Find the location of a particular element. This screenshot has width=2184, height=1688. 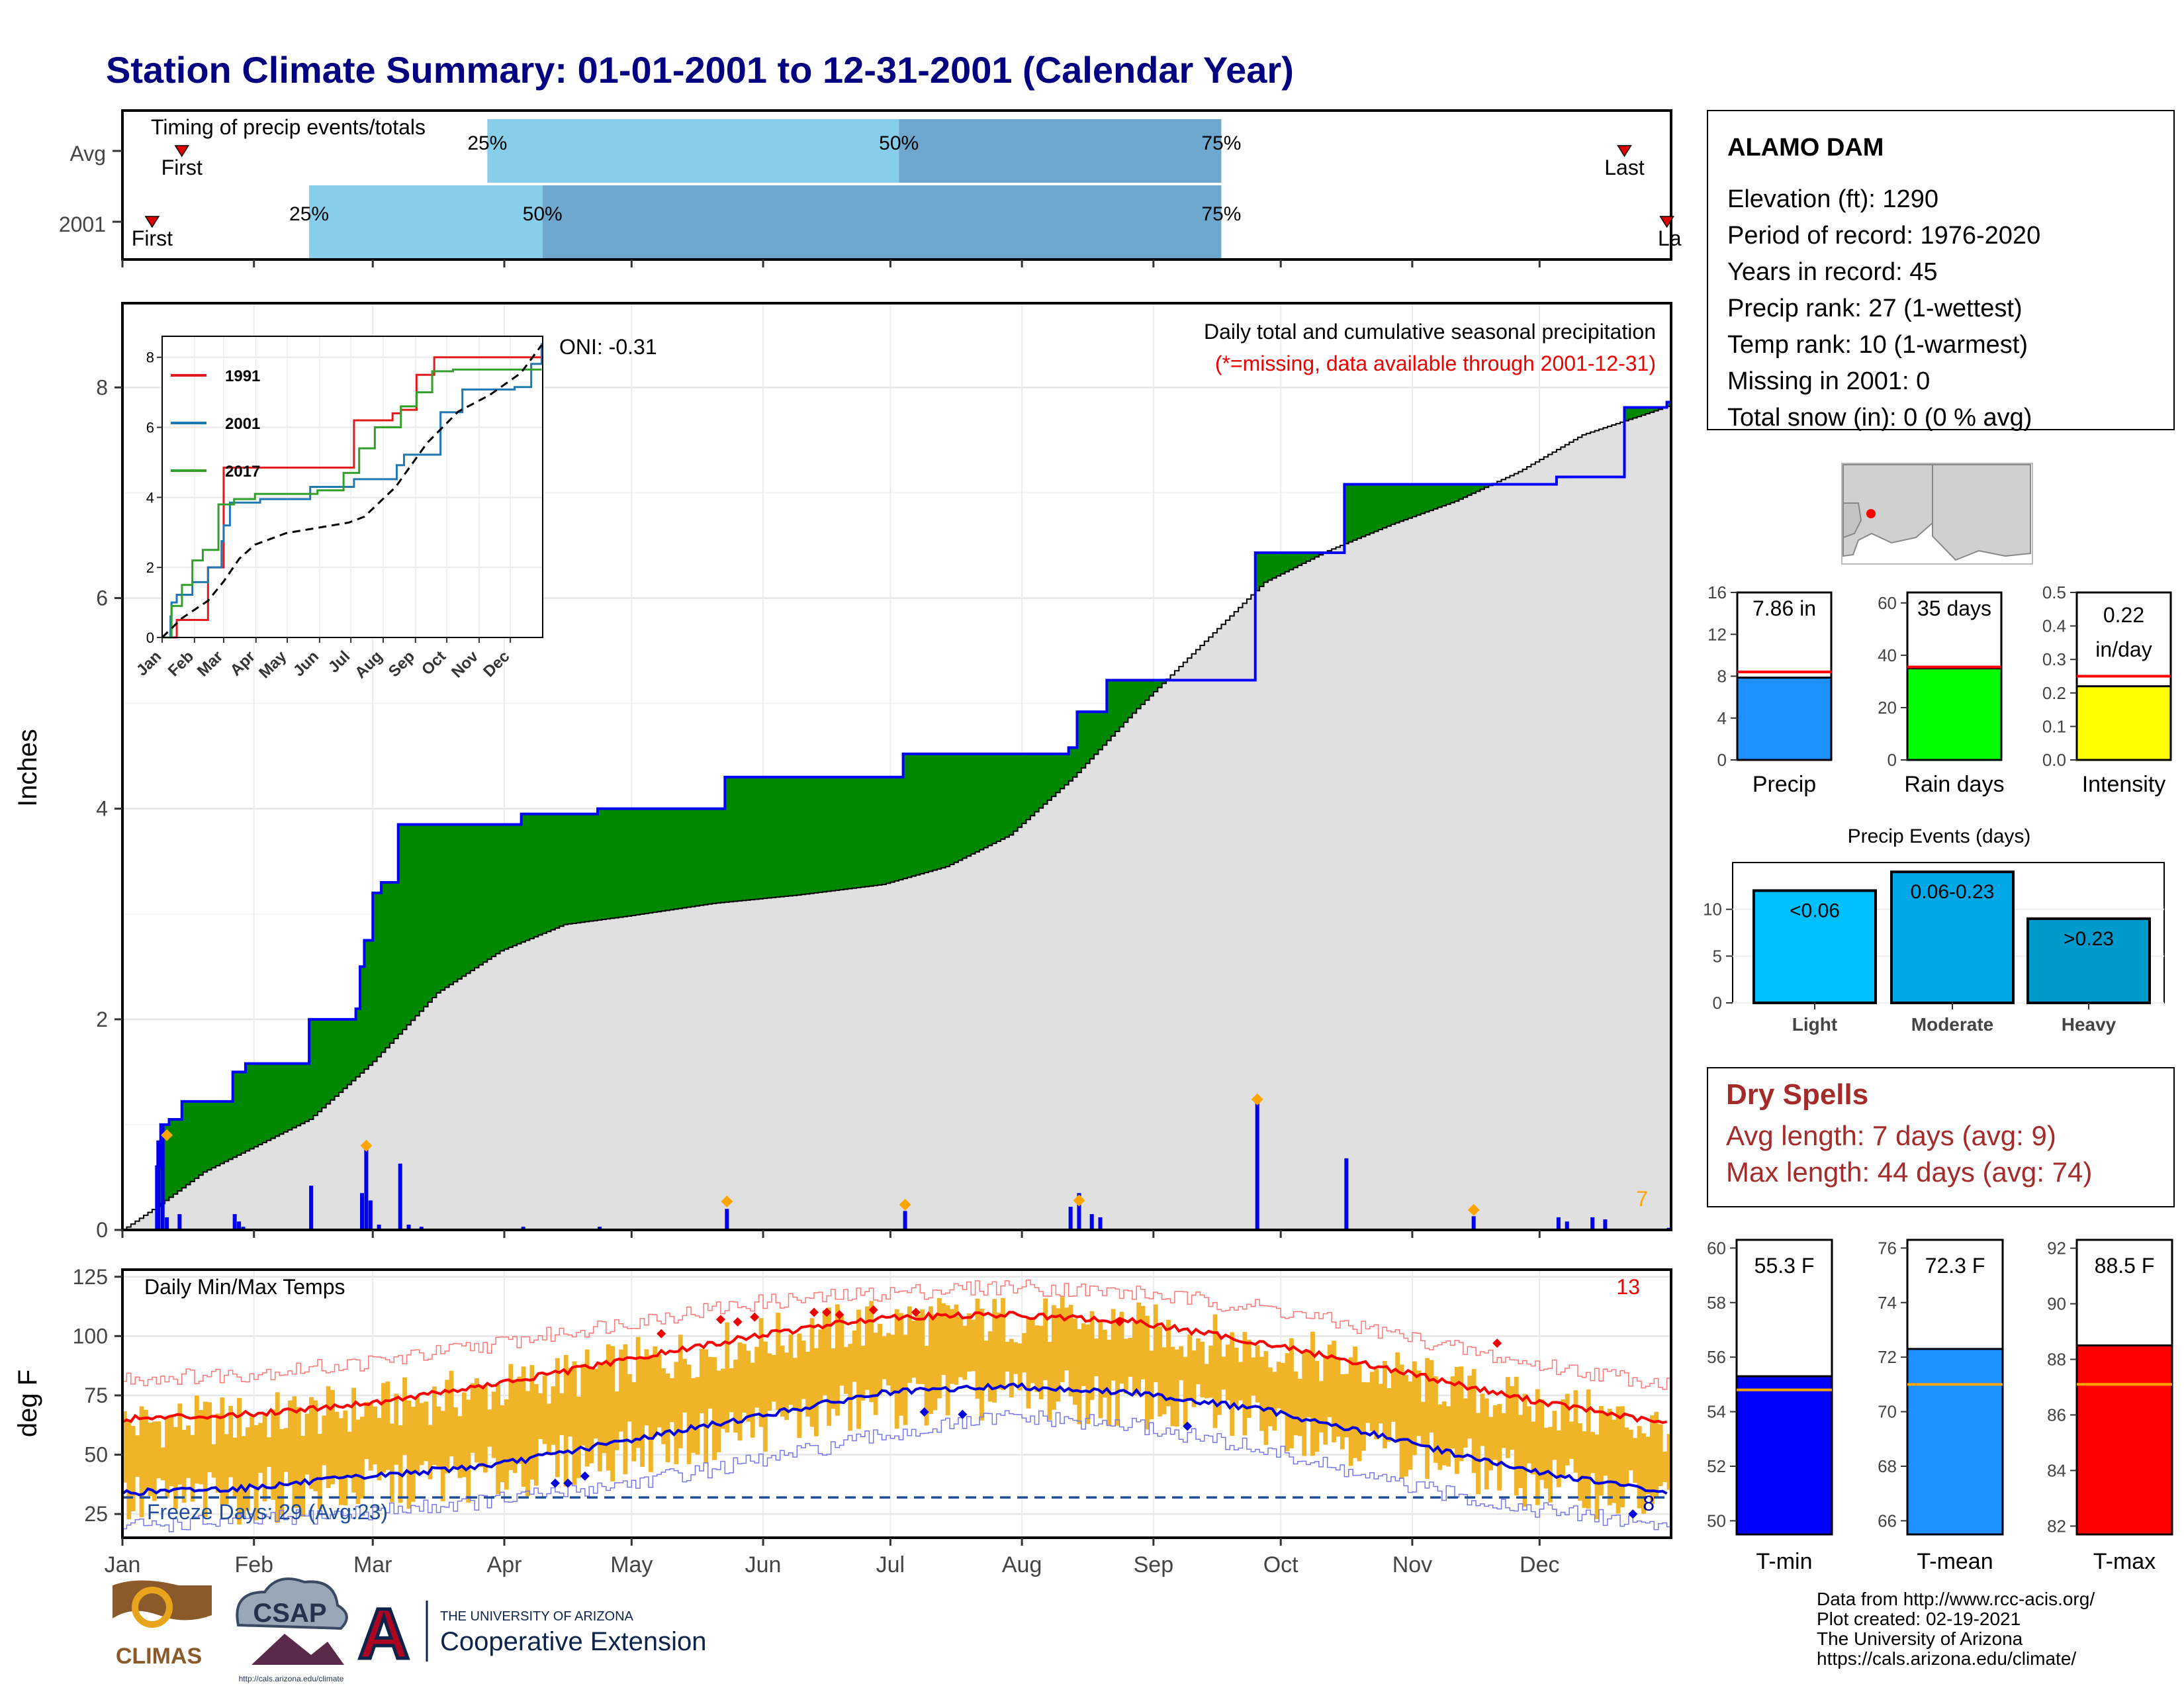

station-name: ALAMO DAM is located at coordinates (1806, 148).